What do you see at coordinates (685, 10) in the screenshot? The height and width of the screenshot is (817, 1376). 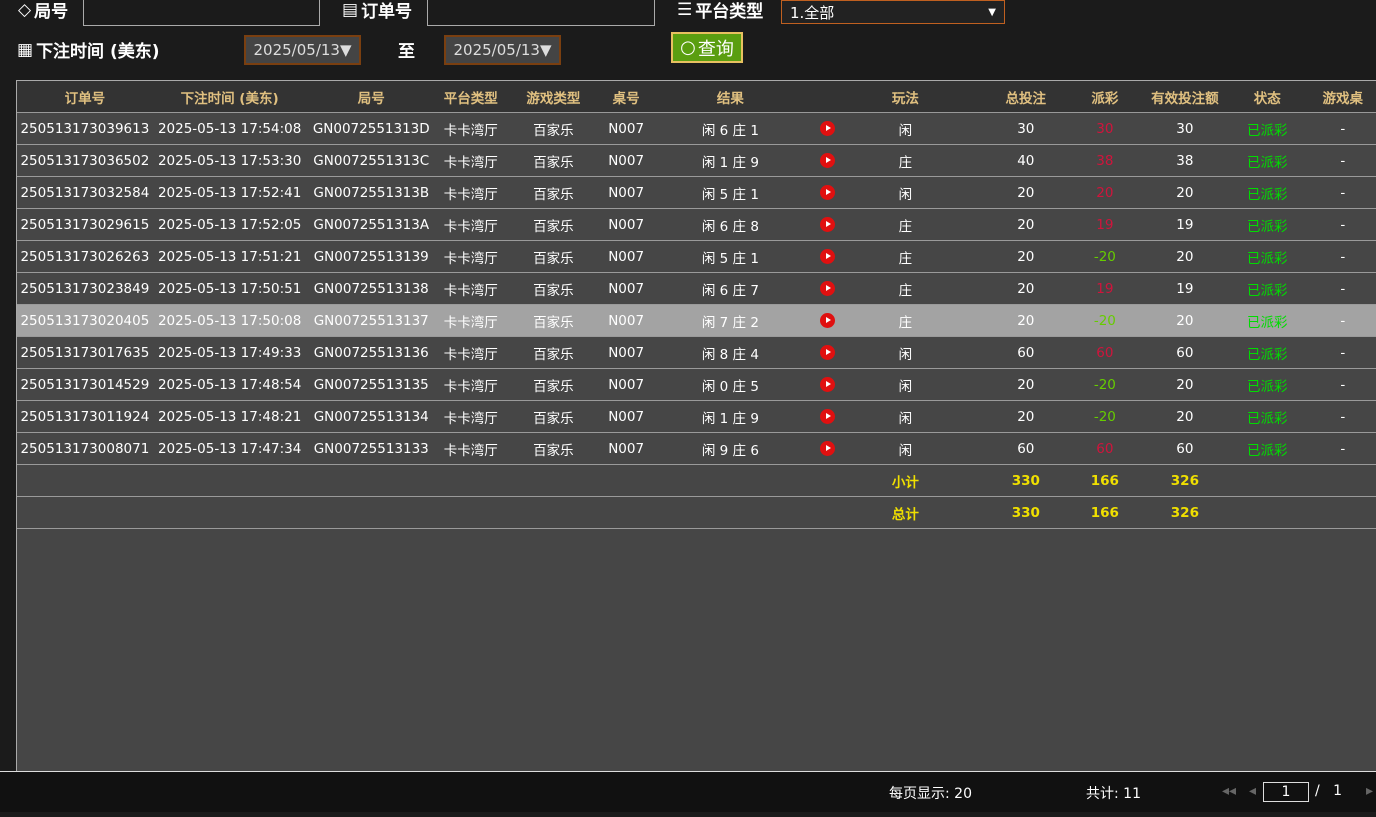 I see `list-icon: ☰` at bounding box center [685, 10].